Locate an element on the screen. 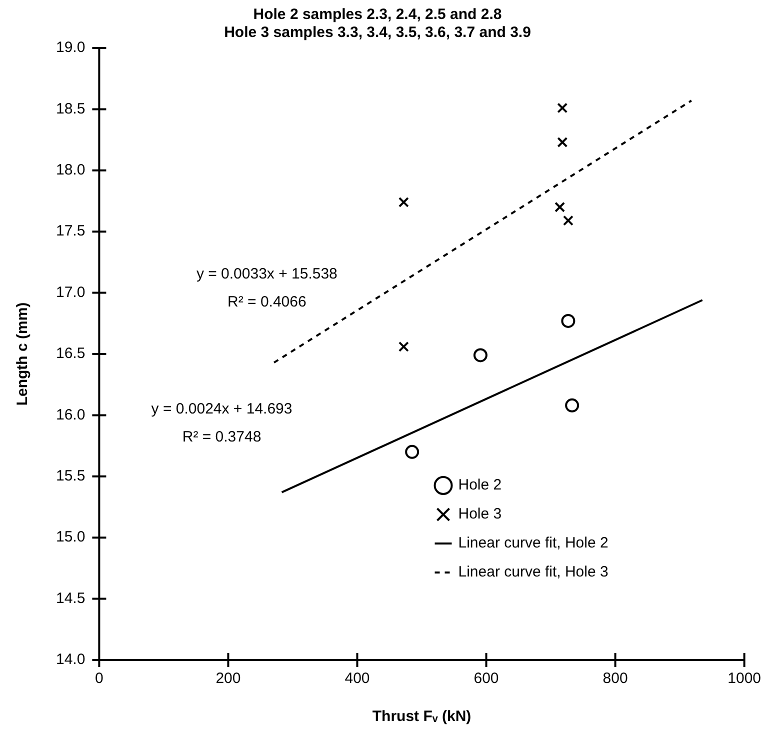 This screenshot has width=771, height=740. text: Hole 2 samples 2.3, 2.4, 2.5 and 2.8 is located at coordinates (377, 15).